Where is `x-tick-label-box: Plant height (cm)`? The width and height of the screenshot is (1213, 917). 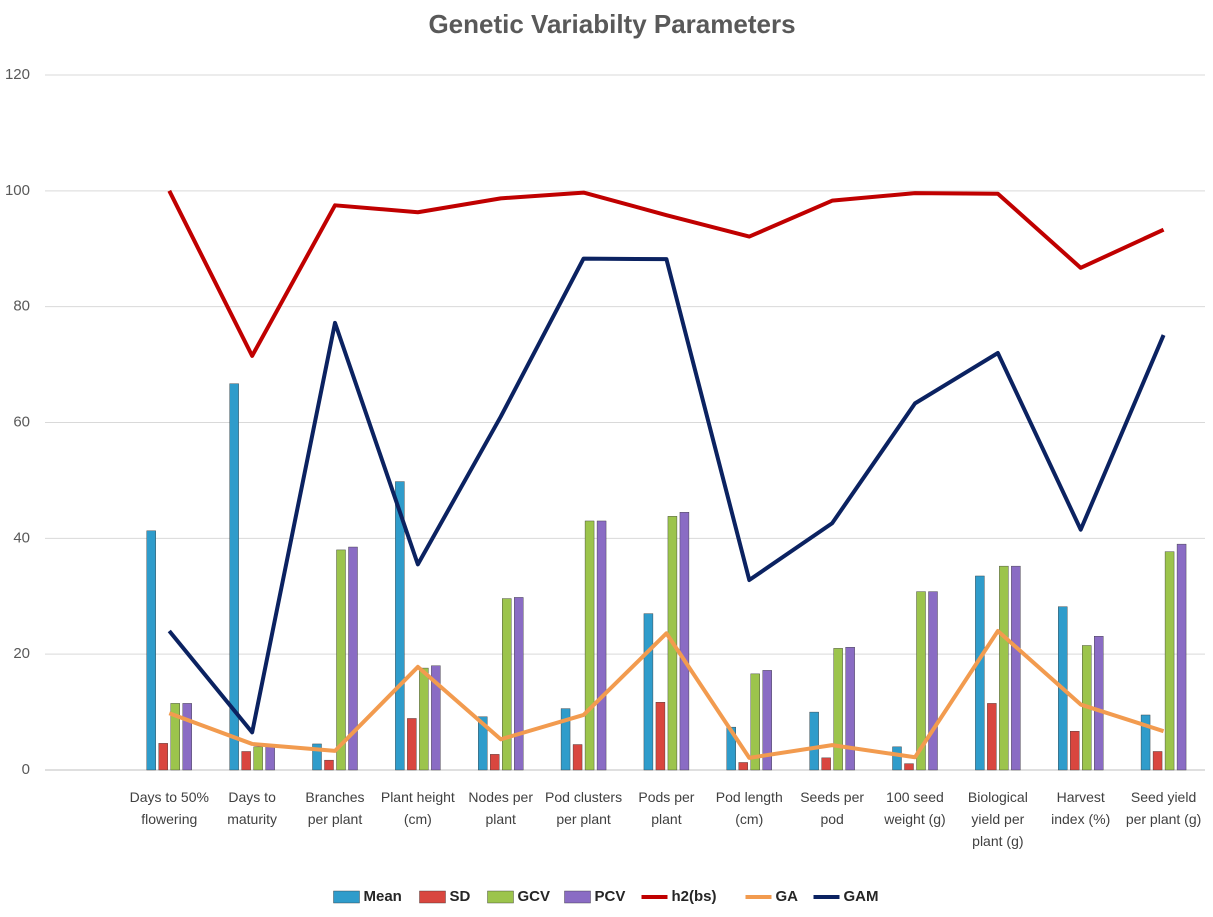 x-tick-label-box: Plant height (cm) is located at coordinates (417, 808).